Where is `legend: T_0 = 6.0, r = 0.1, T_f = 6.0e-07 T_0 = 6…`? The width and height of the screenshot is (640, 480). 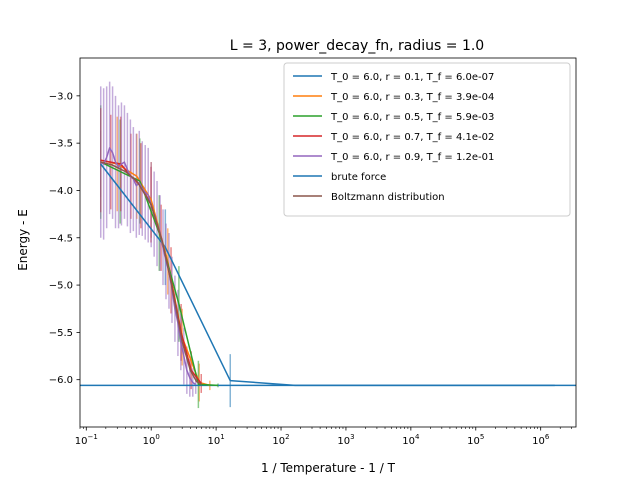
legend: T_0 = 6.0, r = 0.1, T_f = 6.0e-07 T_0 = 6… is located at coordinates (427, 139).